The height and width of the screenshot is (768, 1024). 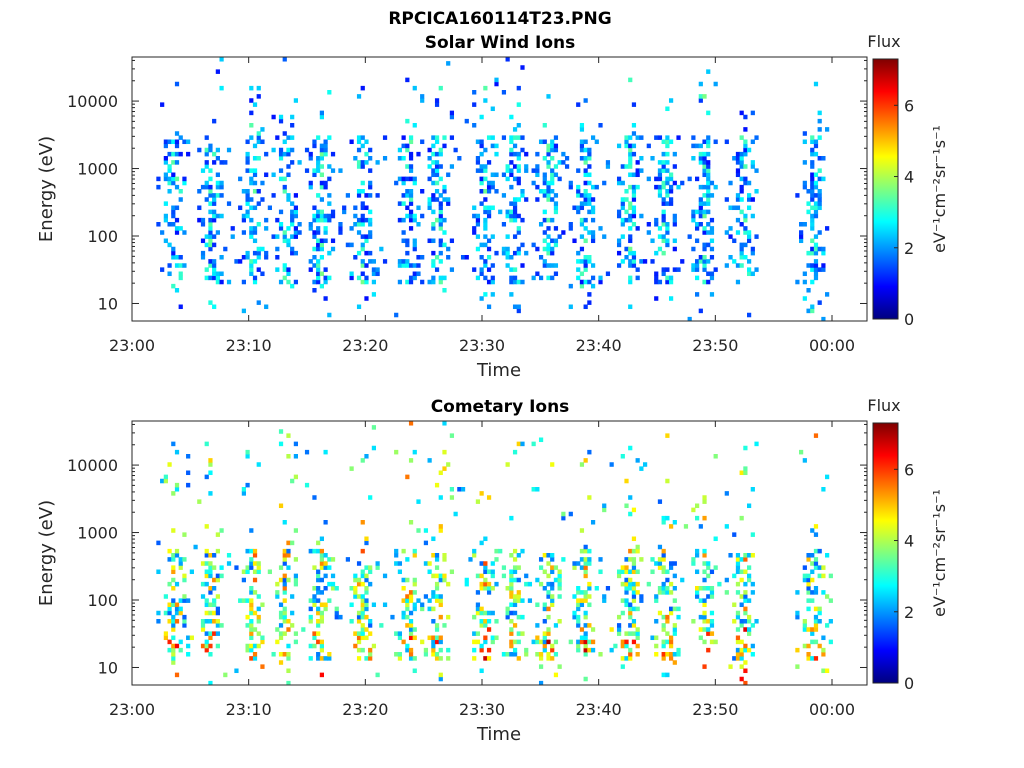 I want to click on x-tick-label: 00:00, so click(x=832, y=345).